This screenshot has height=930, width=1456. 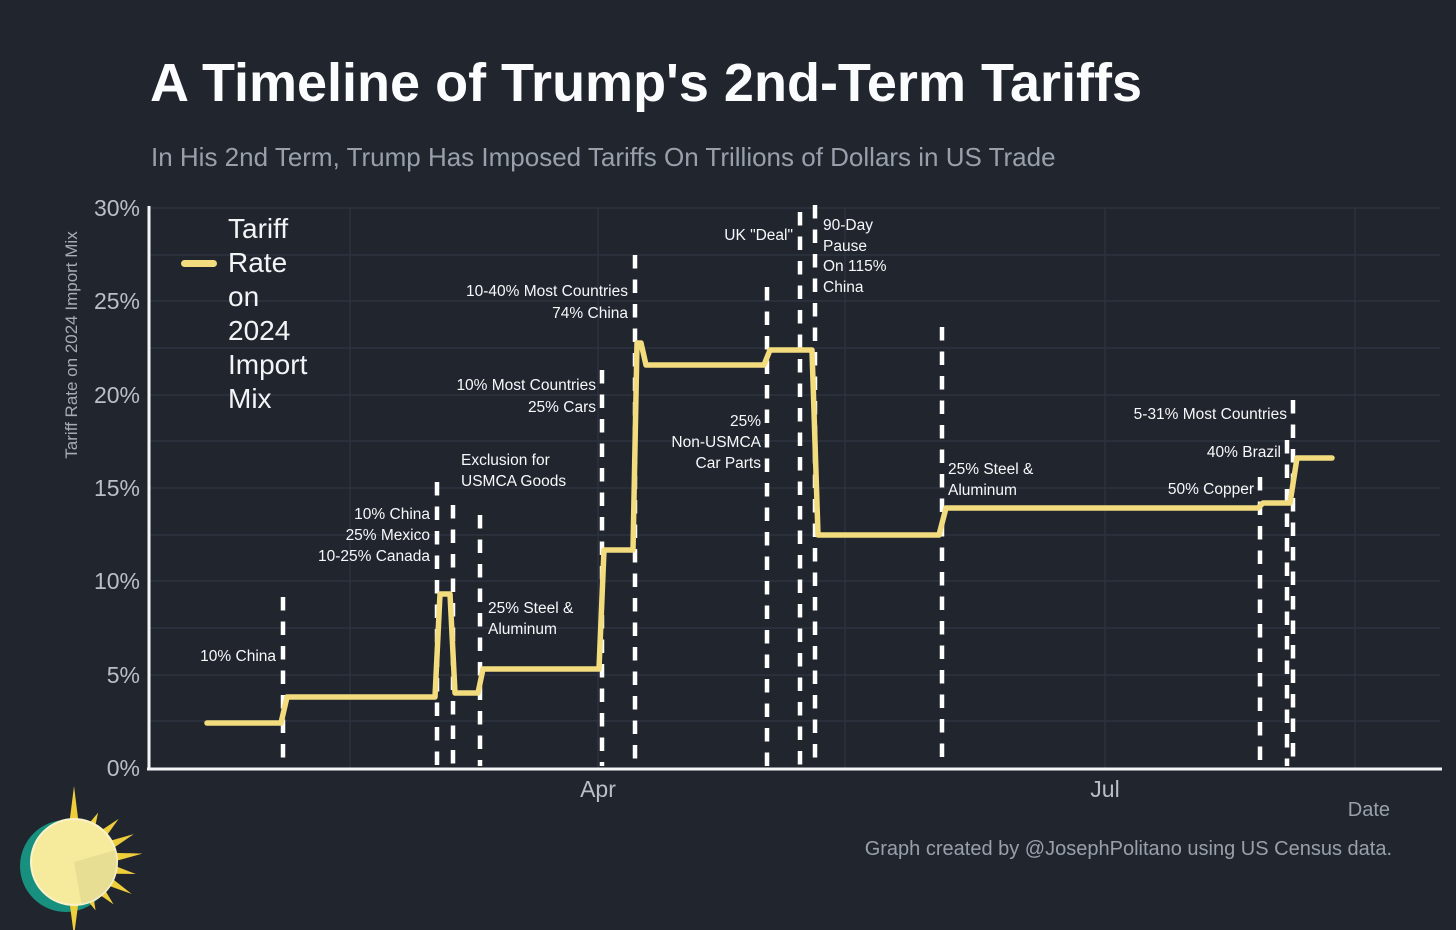 What do you see at coordinates (81, 858) in the screenshot?
I see `sun-logo-icon` at bounding box center [81, 858].